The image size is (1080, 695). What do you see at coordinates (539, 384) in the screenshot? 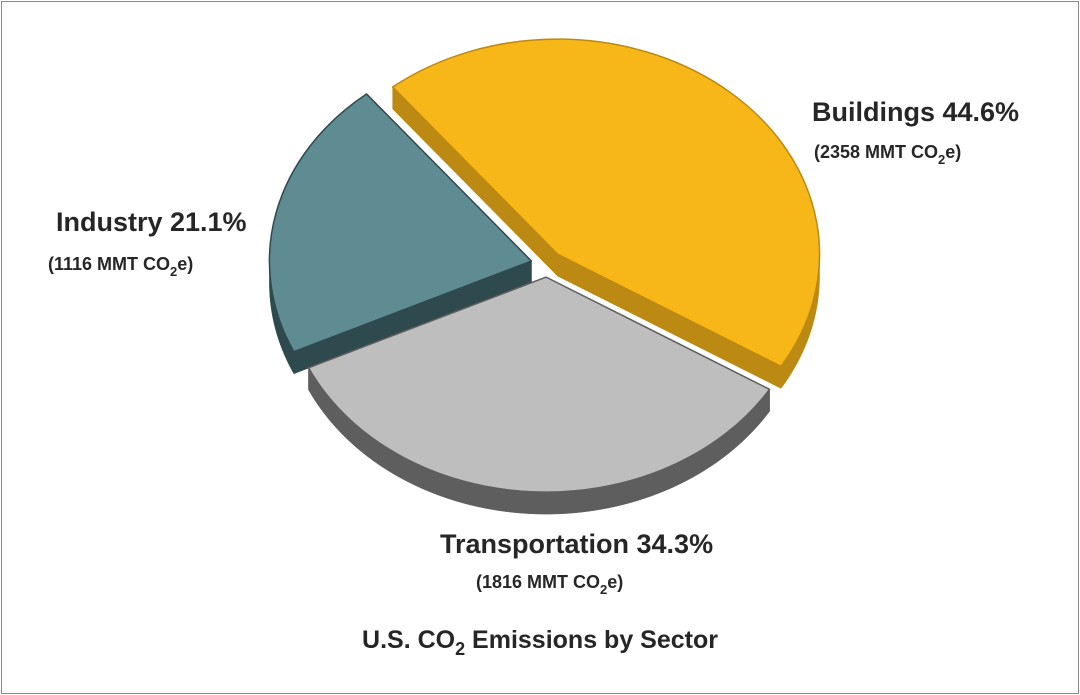
I see `slice-transportation` at bounding box center [539, 384].